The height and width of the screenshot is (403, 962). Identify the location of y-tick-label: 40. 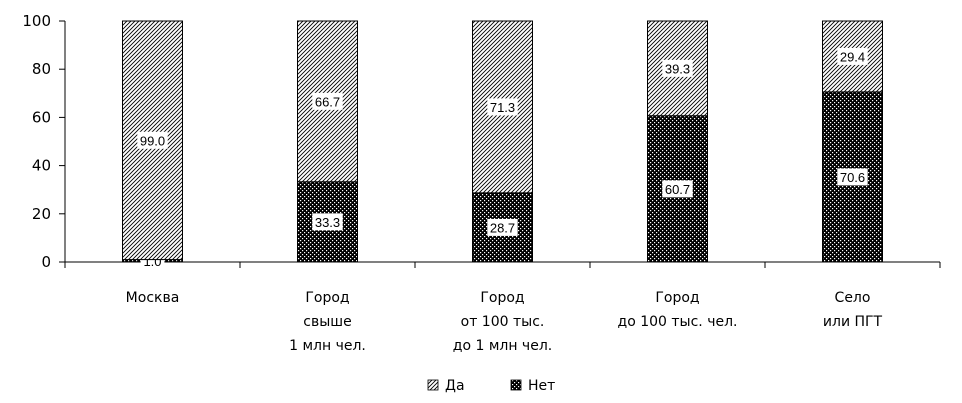
(41, 166).